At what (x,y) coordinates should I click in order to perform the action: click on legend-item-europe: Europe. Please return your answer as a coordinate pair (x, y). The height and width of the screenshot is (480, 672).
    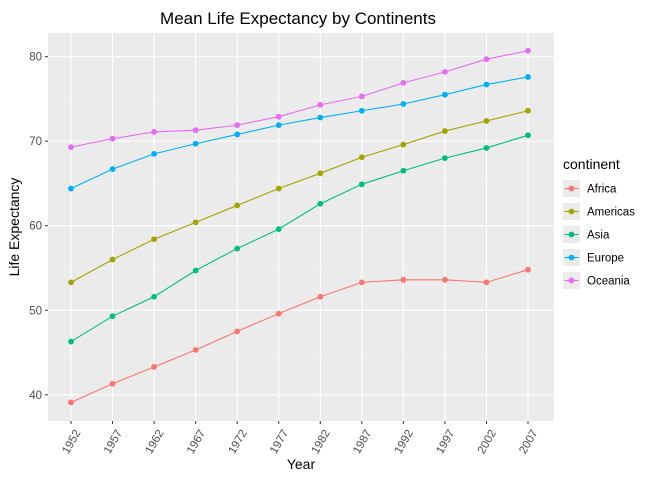
    Looking at the image, I should click on (593, 257).